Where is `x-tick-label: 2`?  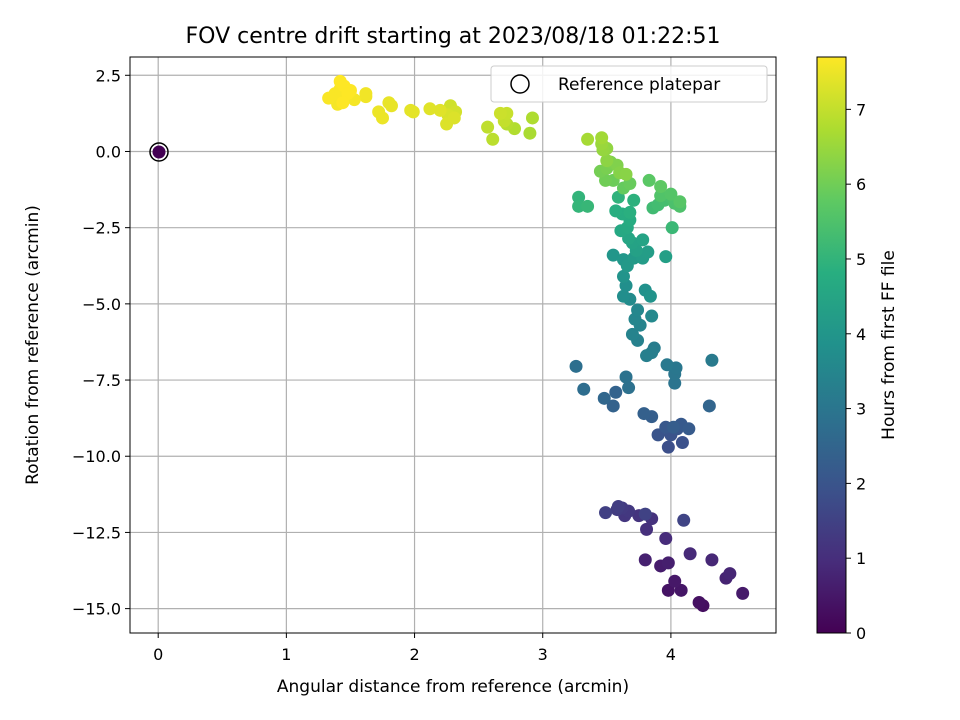 x-tick-label: 2 is located at coordinates (414, 654).